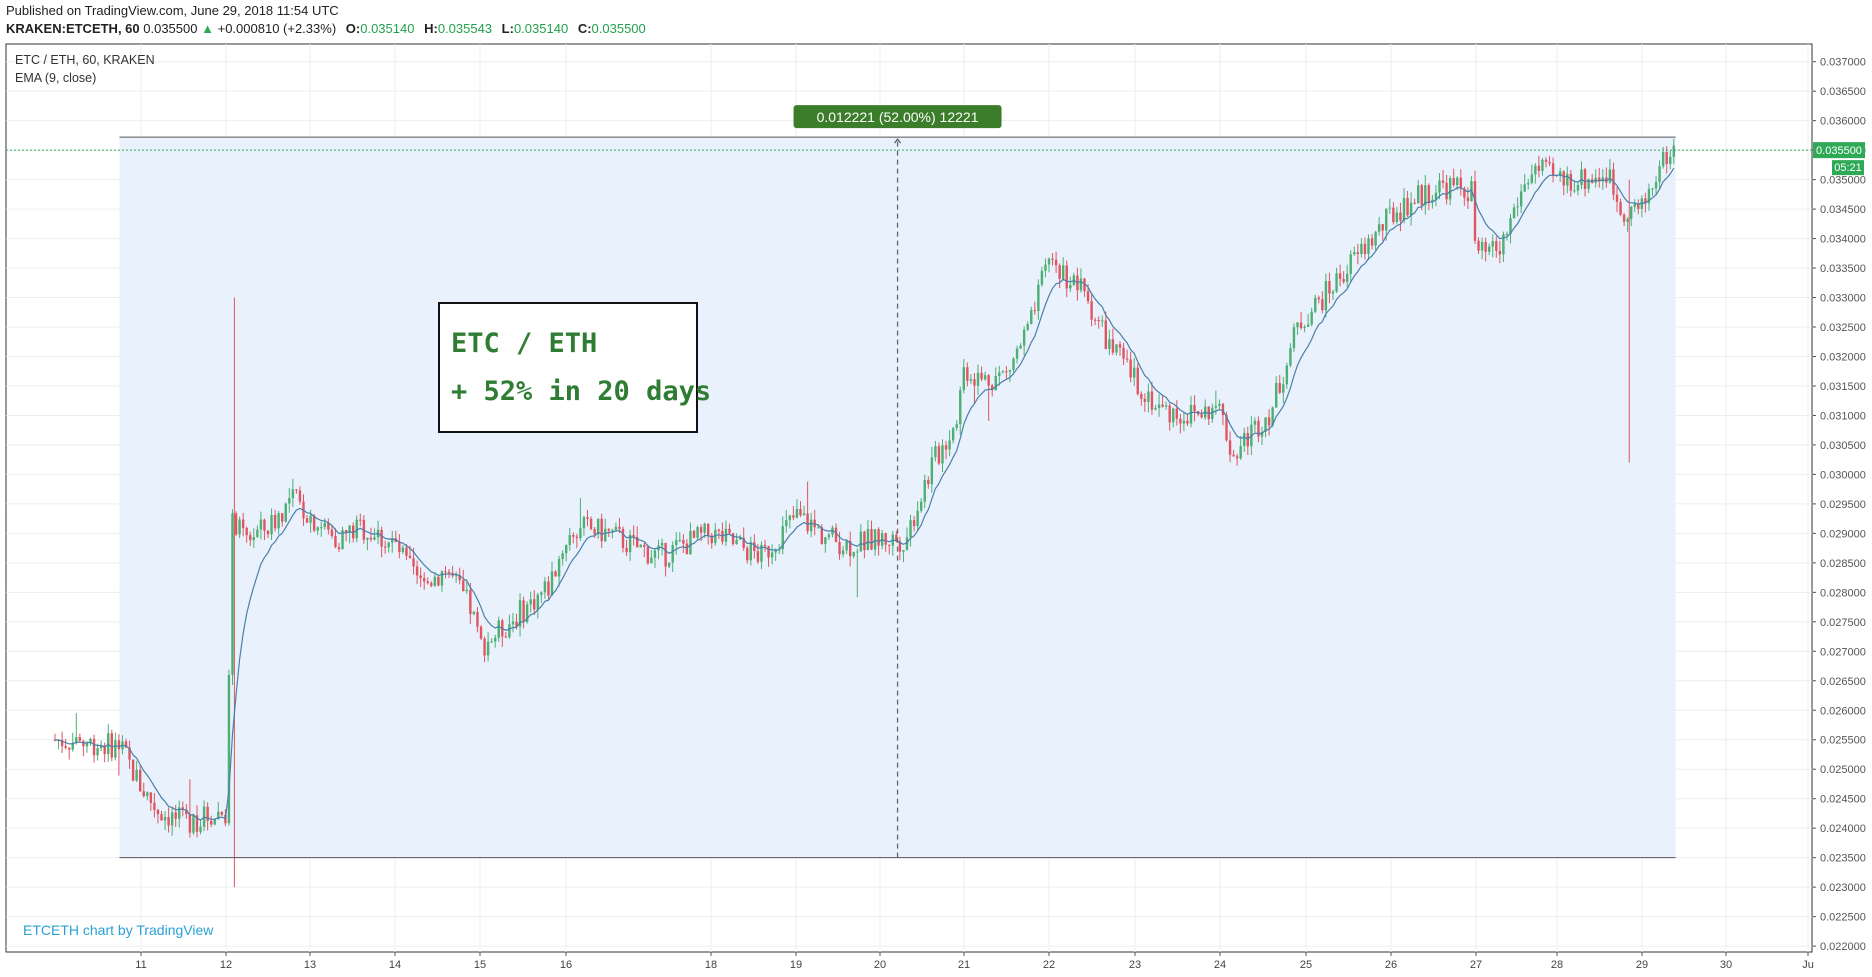 The height and width of the screenshot is (977, 1872). Describe the element at coordinates (1843, 829) in the screenshot. I see `y-tick-label: 0.024000` at that location.